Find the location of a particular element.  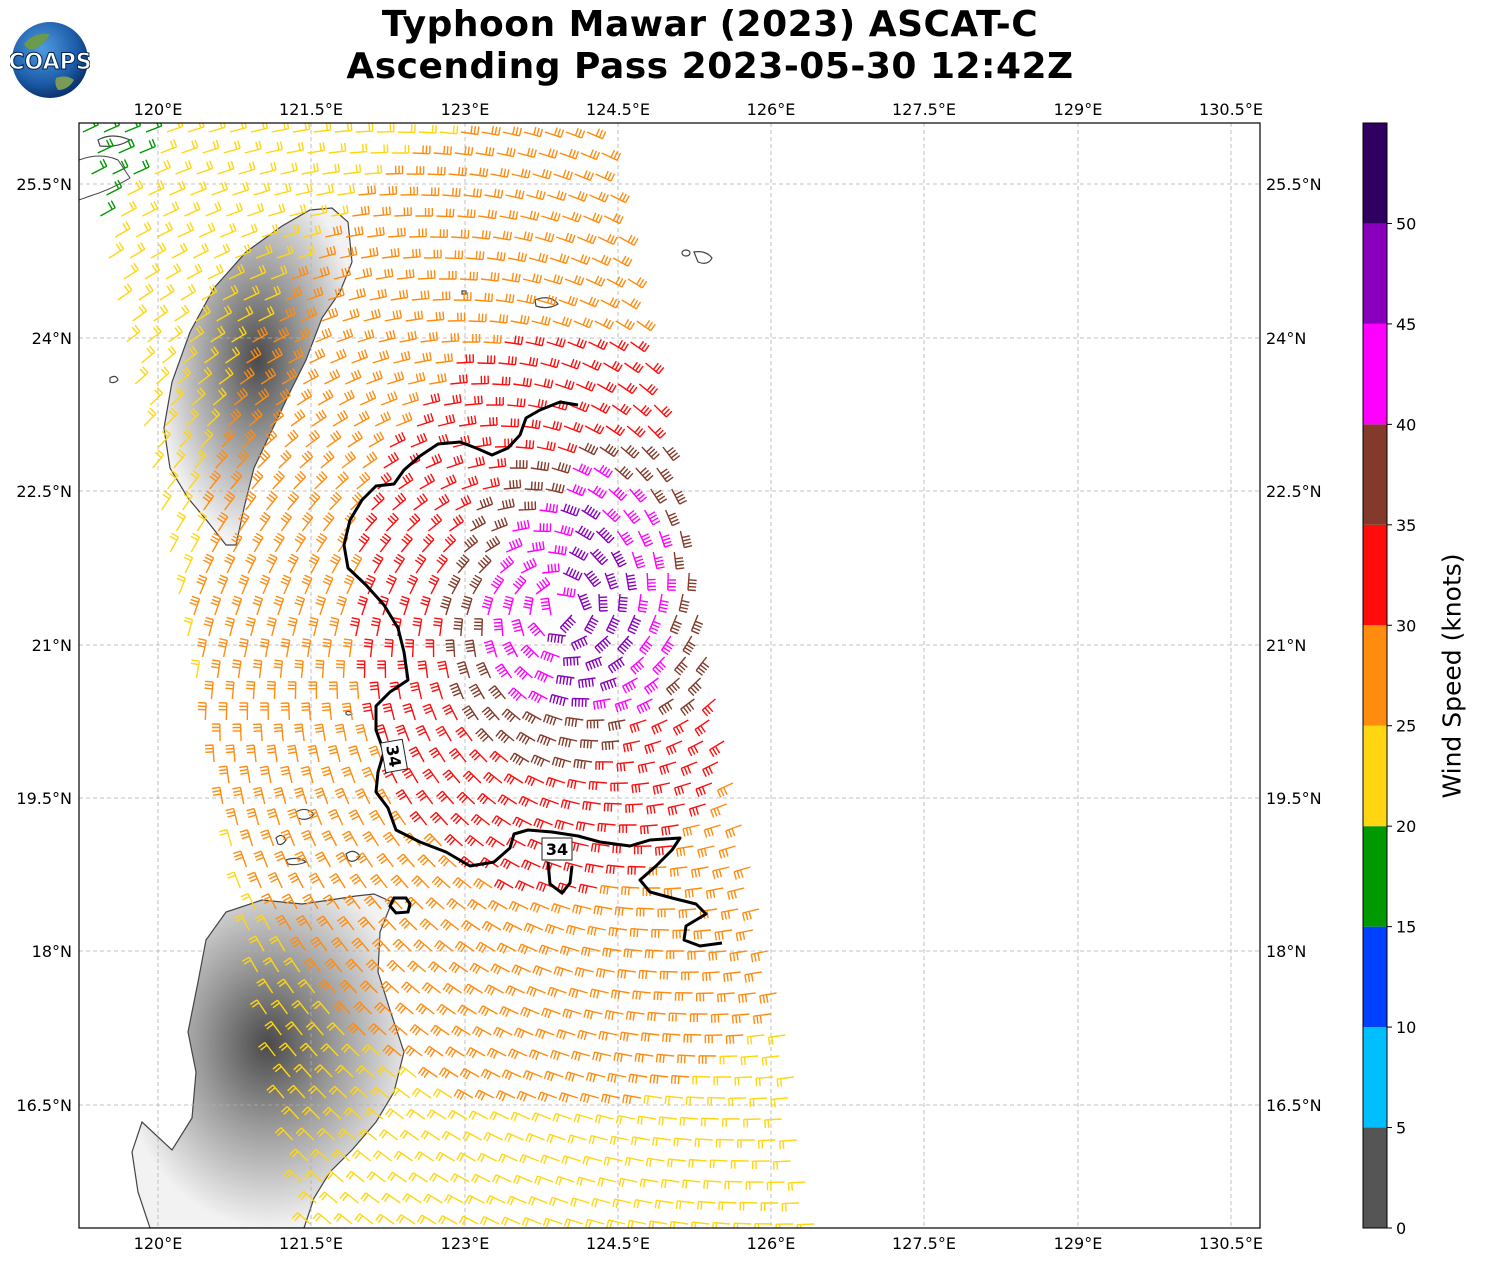

lat-label-21-left: 21°N is located at coordinates (52, 645).